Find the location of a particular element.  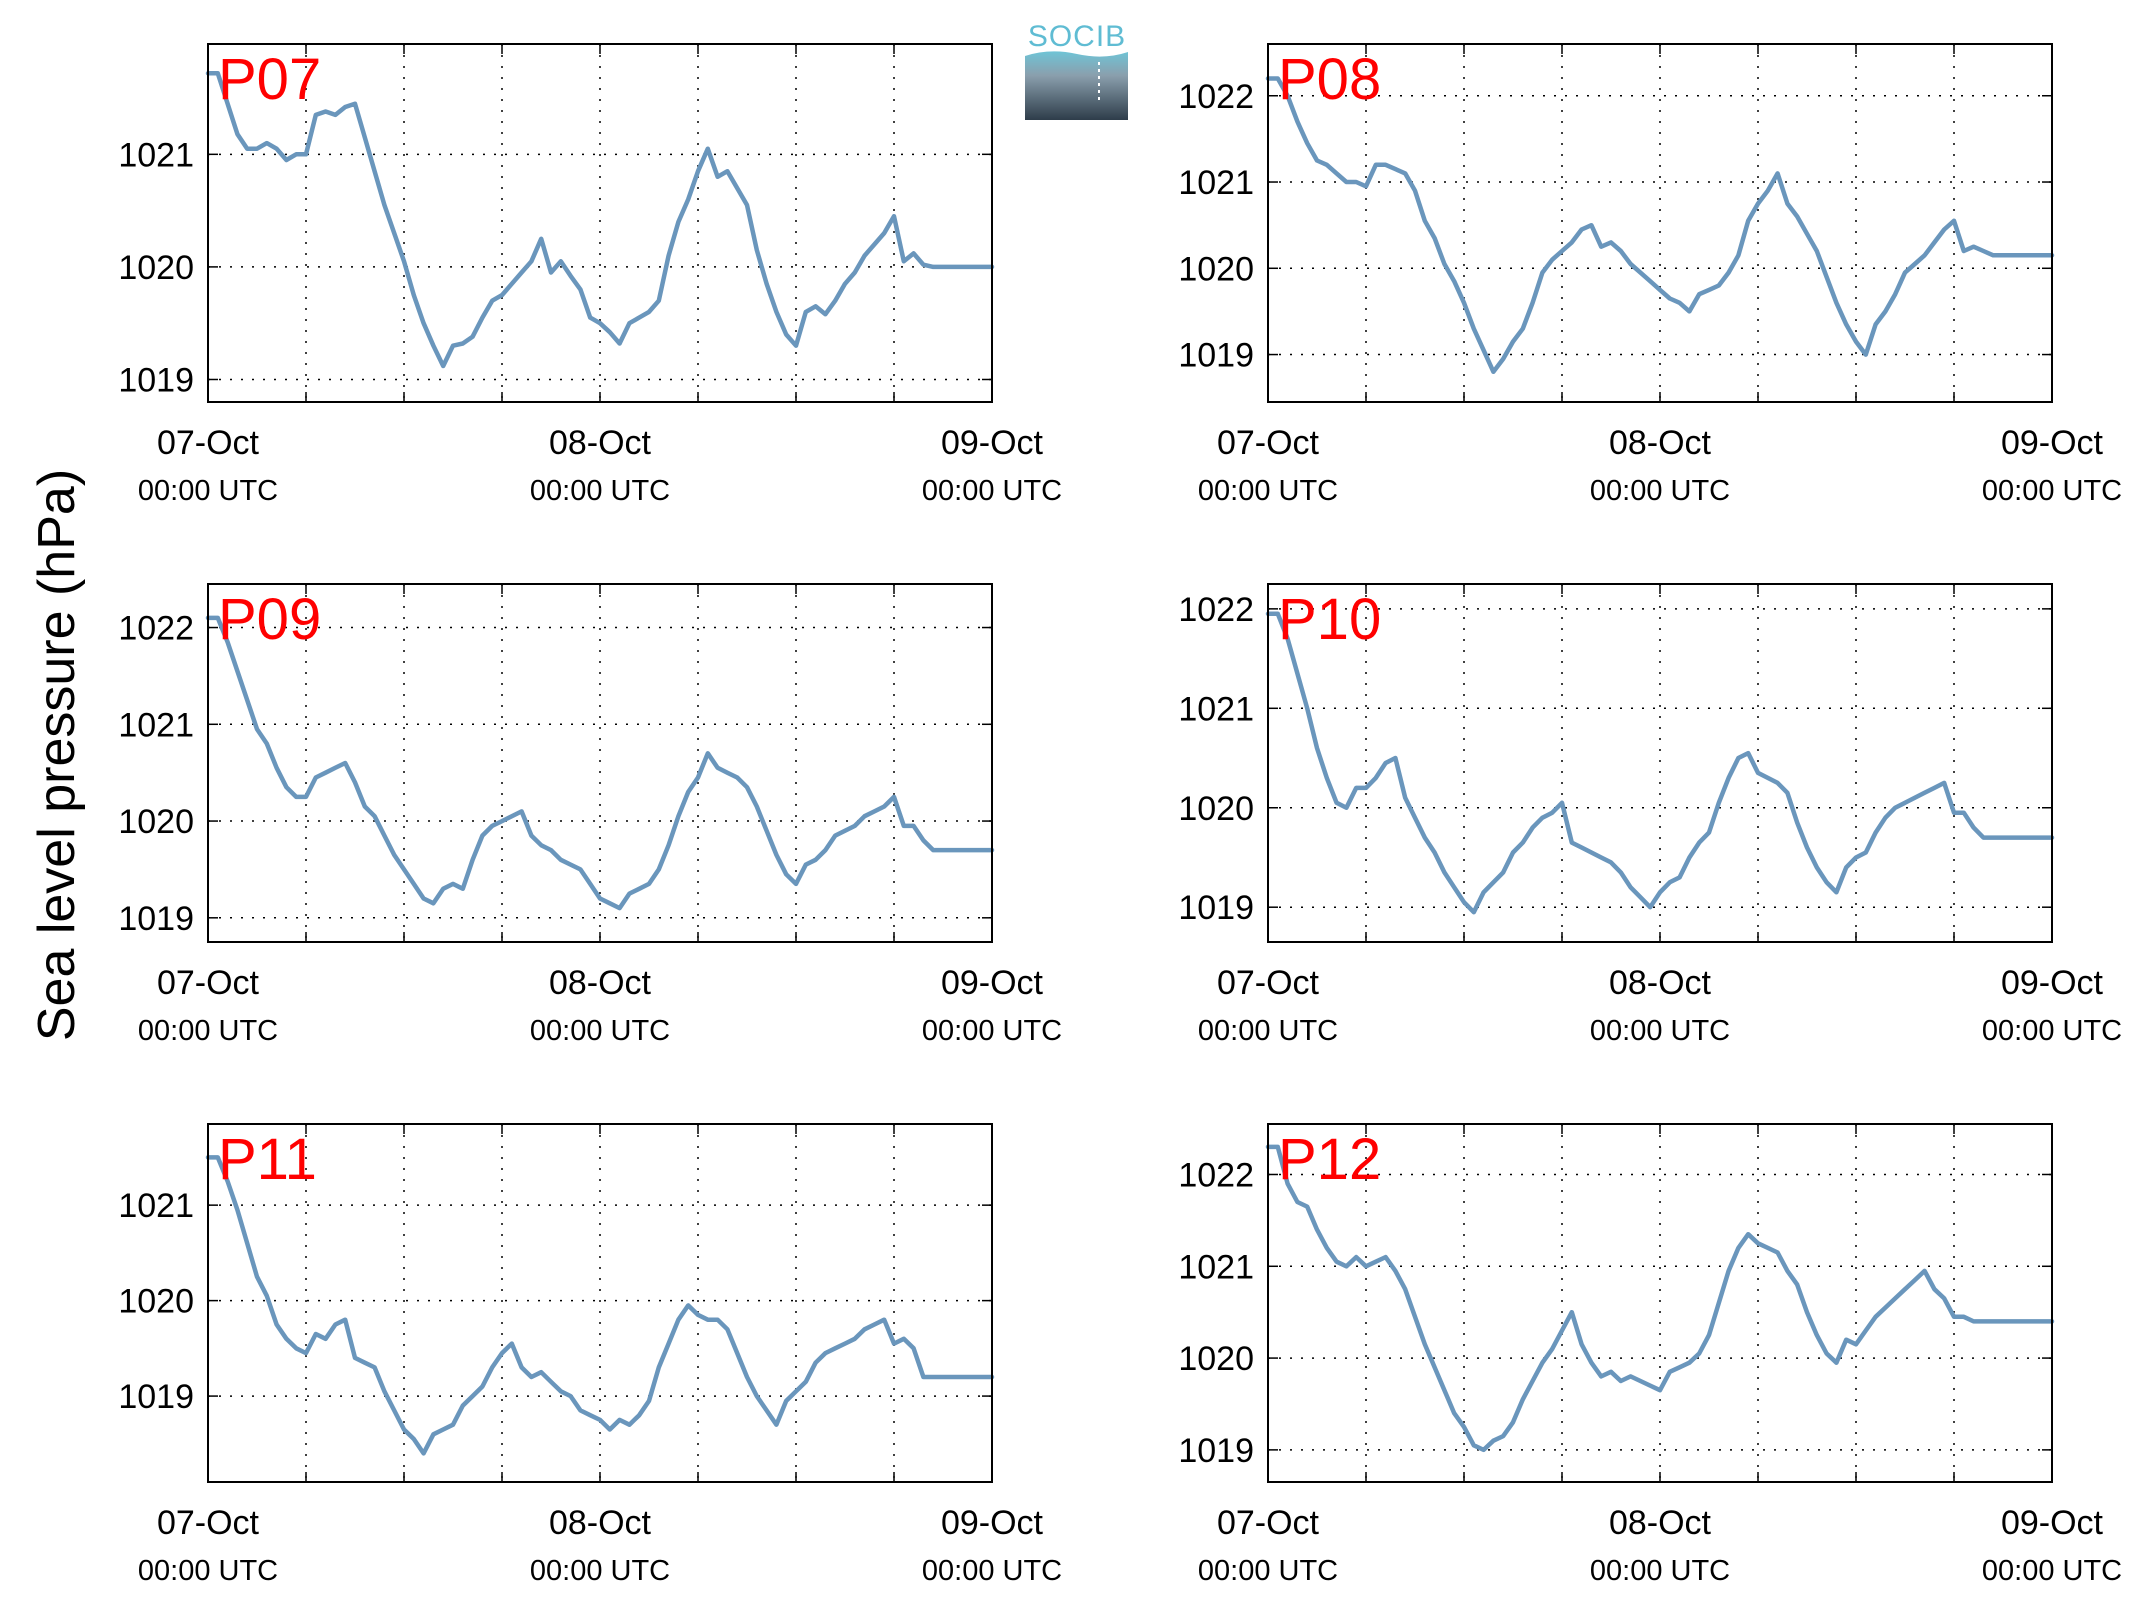

series-line-P07 is located at coordinates (600, 220).